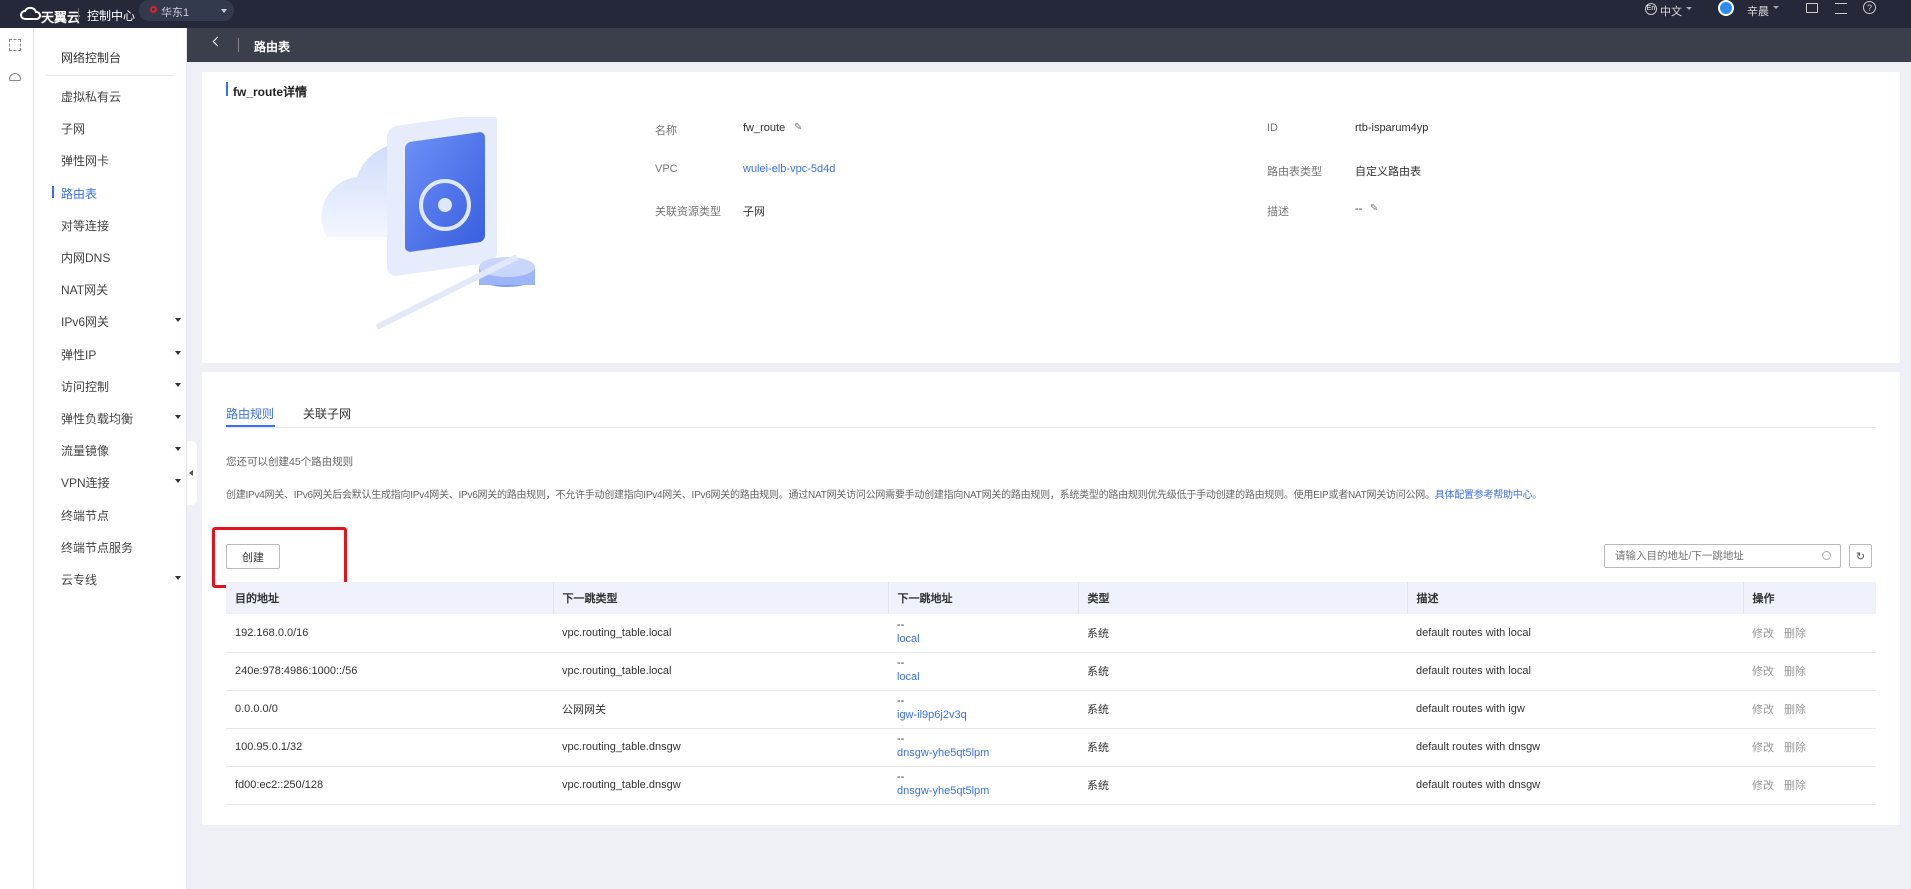 The width and height of the screenshot is (1911, 889). What do you see at coordinates (217, 41) in the screenshot?
I see `back-button` at bounding box center [217, 41].